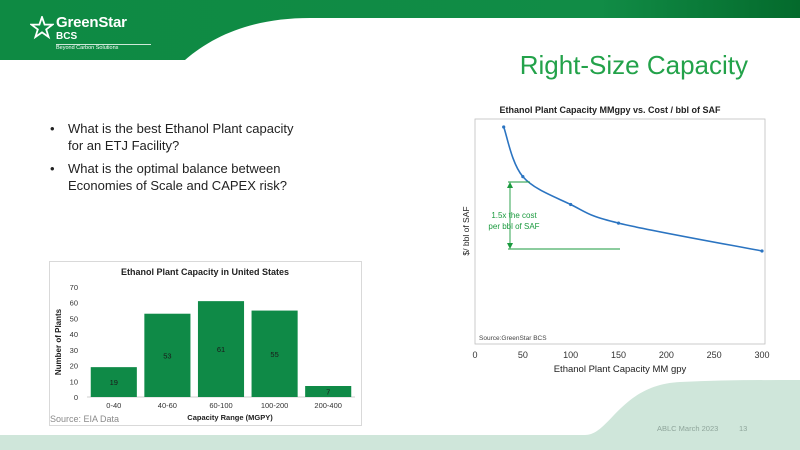  I want to click on line-chart-xticks: 0 50 100 150 200 250 300, so click(620, 355).